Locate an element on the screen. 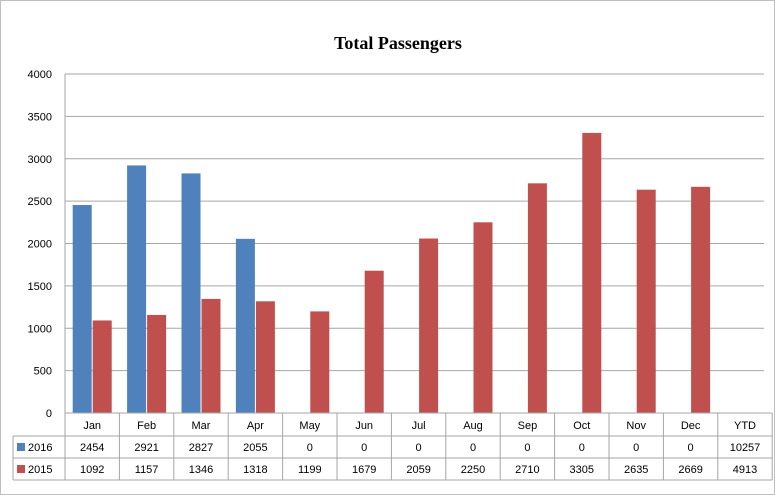 The width and height of the screenshot is (775, 495). bar-2016-apr is located at coordinates (245, 325).